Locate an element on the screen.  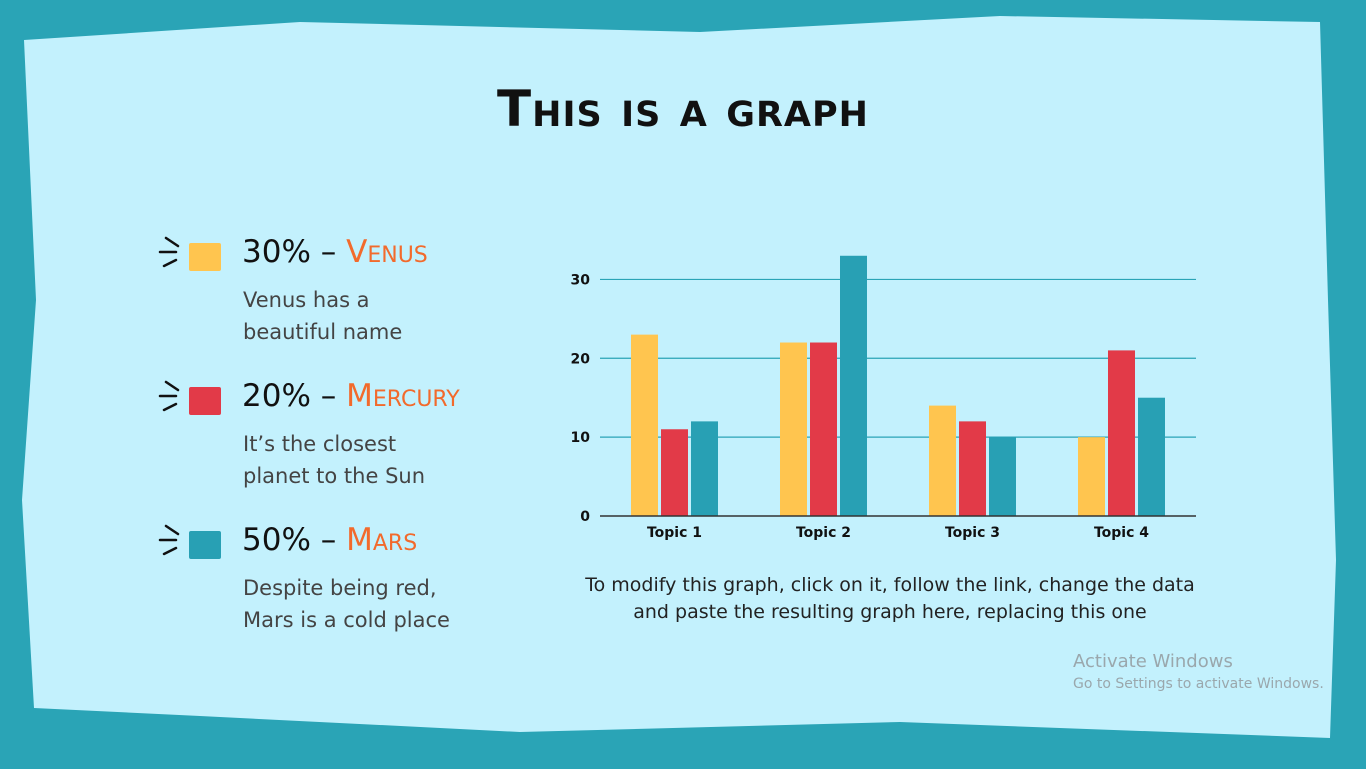
legend-description-mercury: It’s the closest planet to the Sun is located at coordinates (334, 460).